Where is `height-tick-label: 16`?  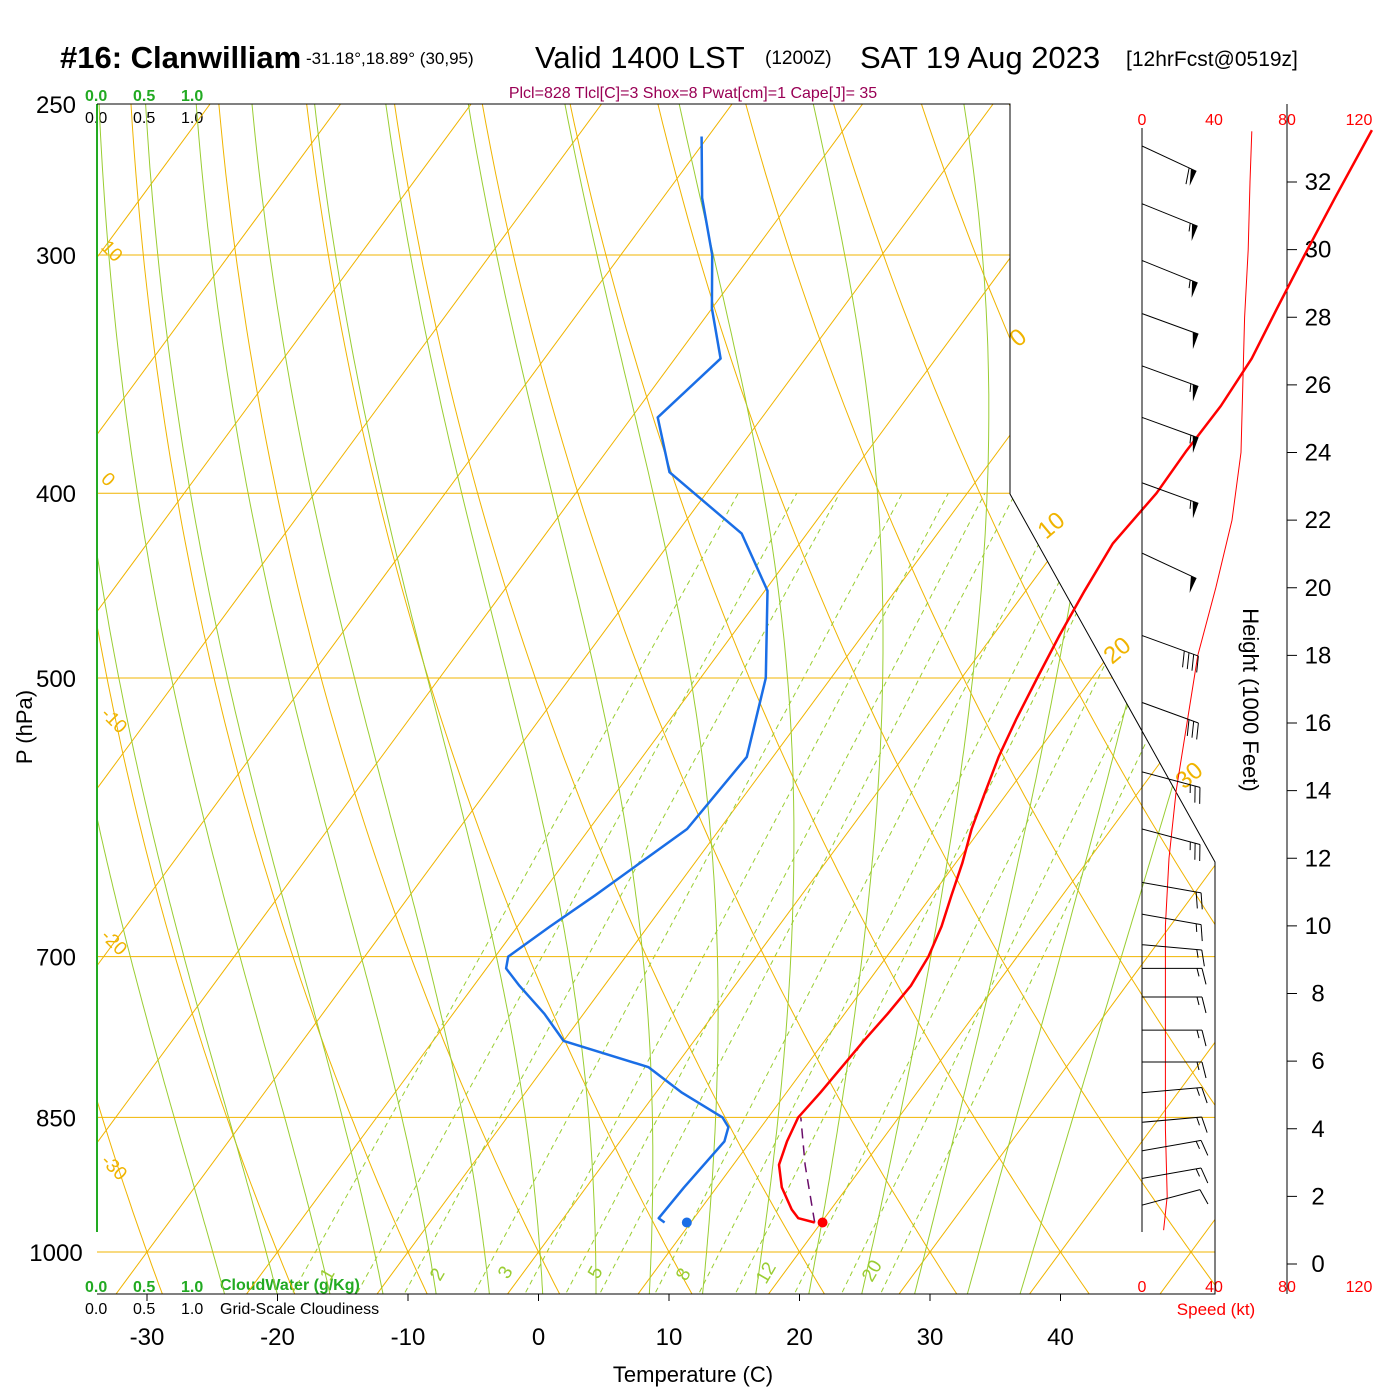 height-tick-label: 16 is located at coordinates (1318, 723).